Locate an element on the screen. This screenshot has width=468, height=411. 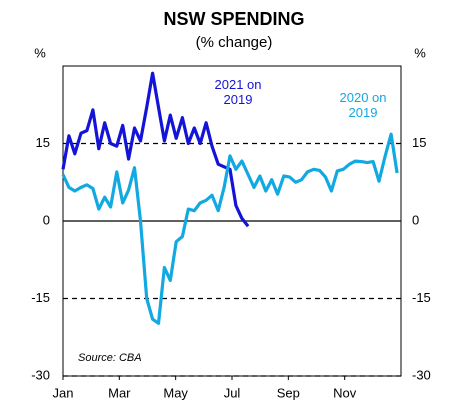
x-tick-label: Jul is located at coordinates (232, 392).